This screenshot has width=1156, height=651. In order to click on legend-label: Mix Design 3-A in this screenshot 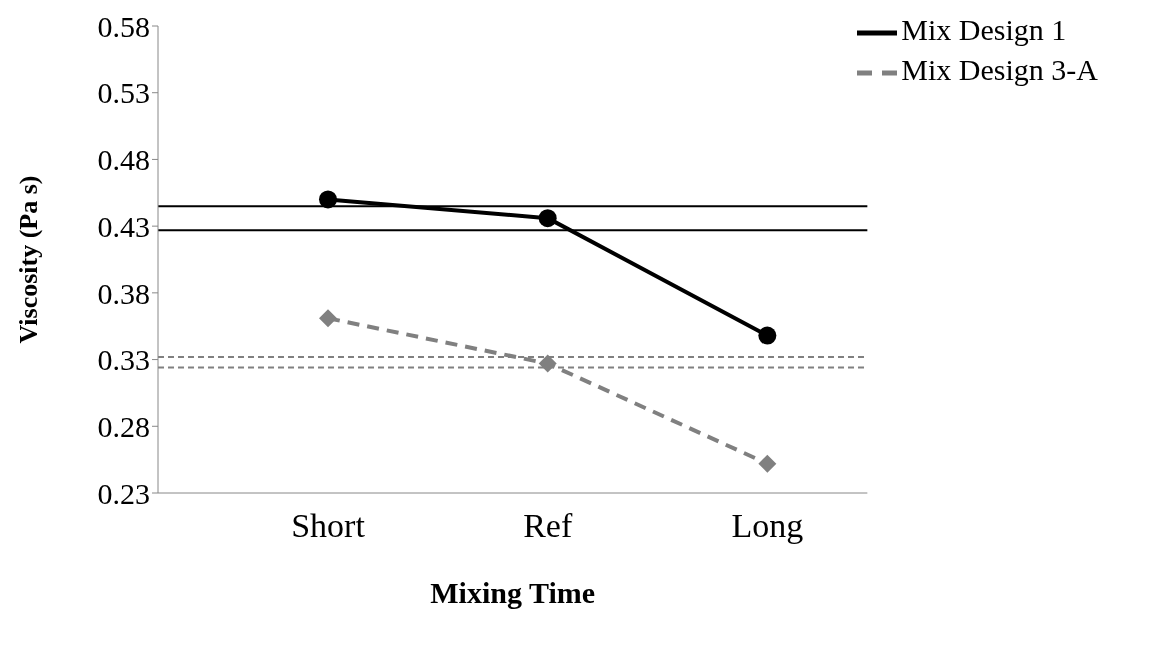, I will do `click(999, 70)`.